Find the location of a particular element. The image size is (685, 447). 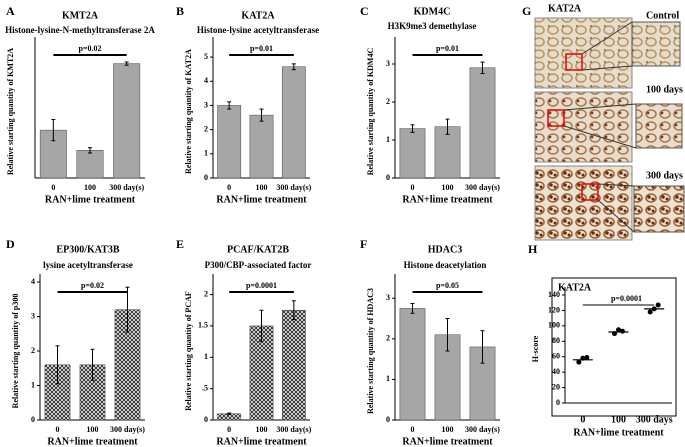

chart-title: PCAF/KAT2B is located at coordinates (258, 249).